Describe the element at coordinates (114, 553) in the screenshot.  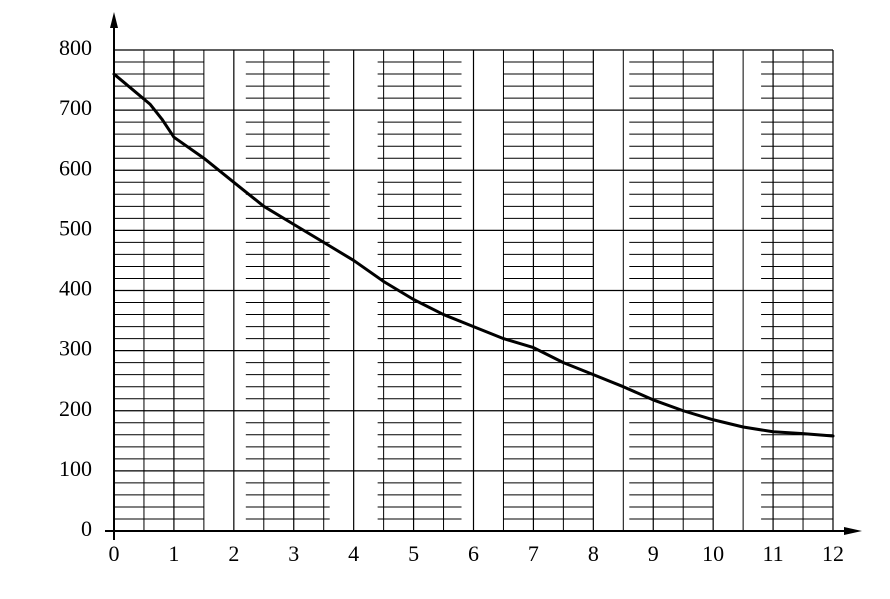
I see `x-tick-label: 0` at that location.